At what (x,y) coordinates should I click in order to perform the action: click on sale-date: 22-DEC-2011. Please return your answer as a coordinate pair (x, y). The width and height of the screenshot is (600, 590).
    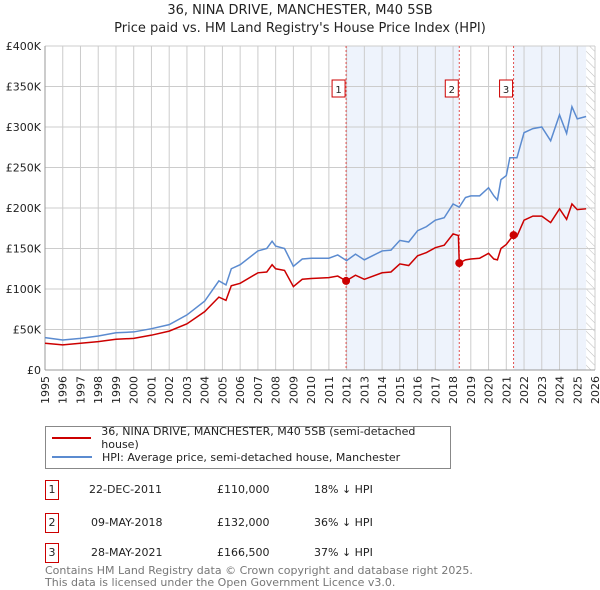
    Looking at the image, I should click on (126, 489).